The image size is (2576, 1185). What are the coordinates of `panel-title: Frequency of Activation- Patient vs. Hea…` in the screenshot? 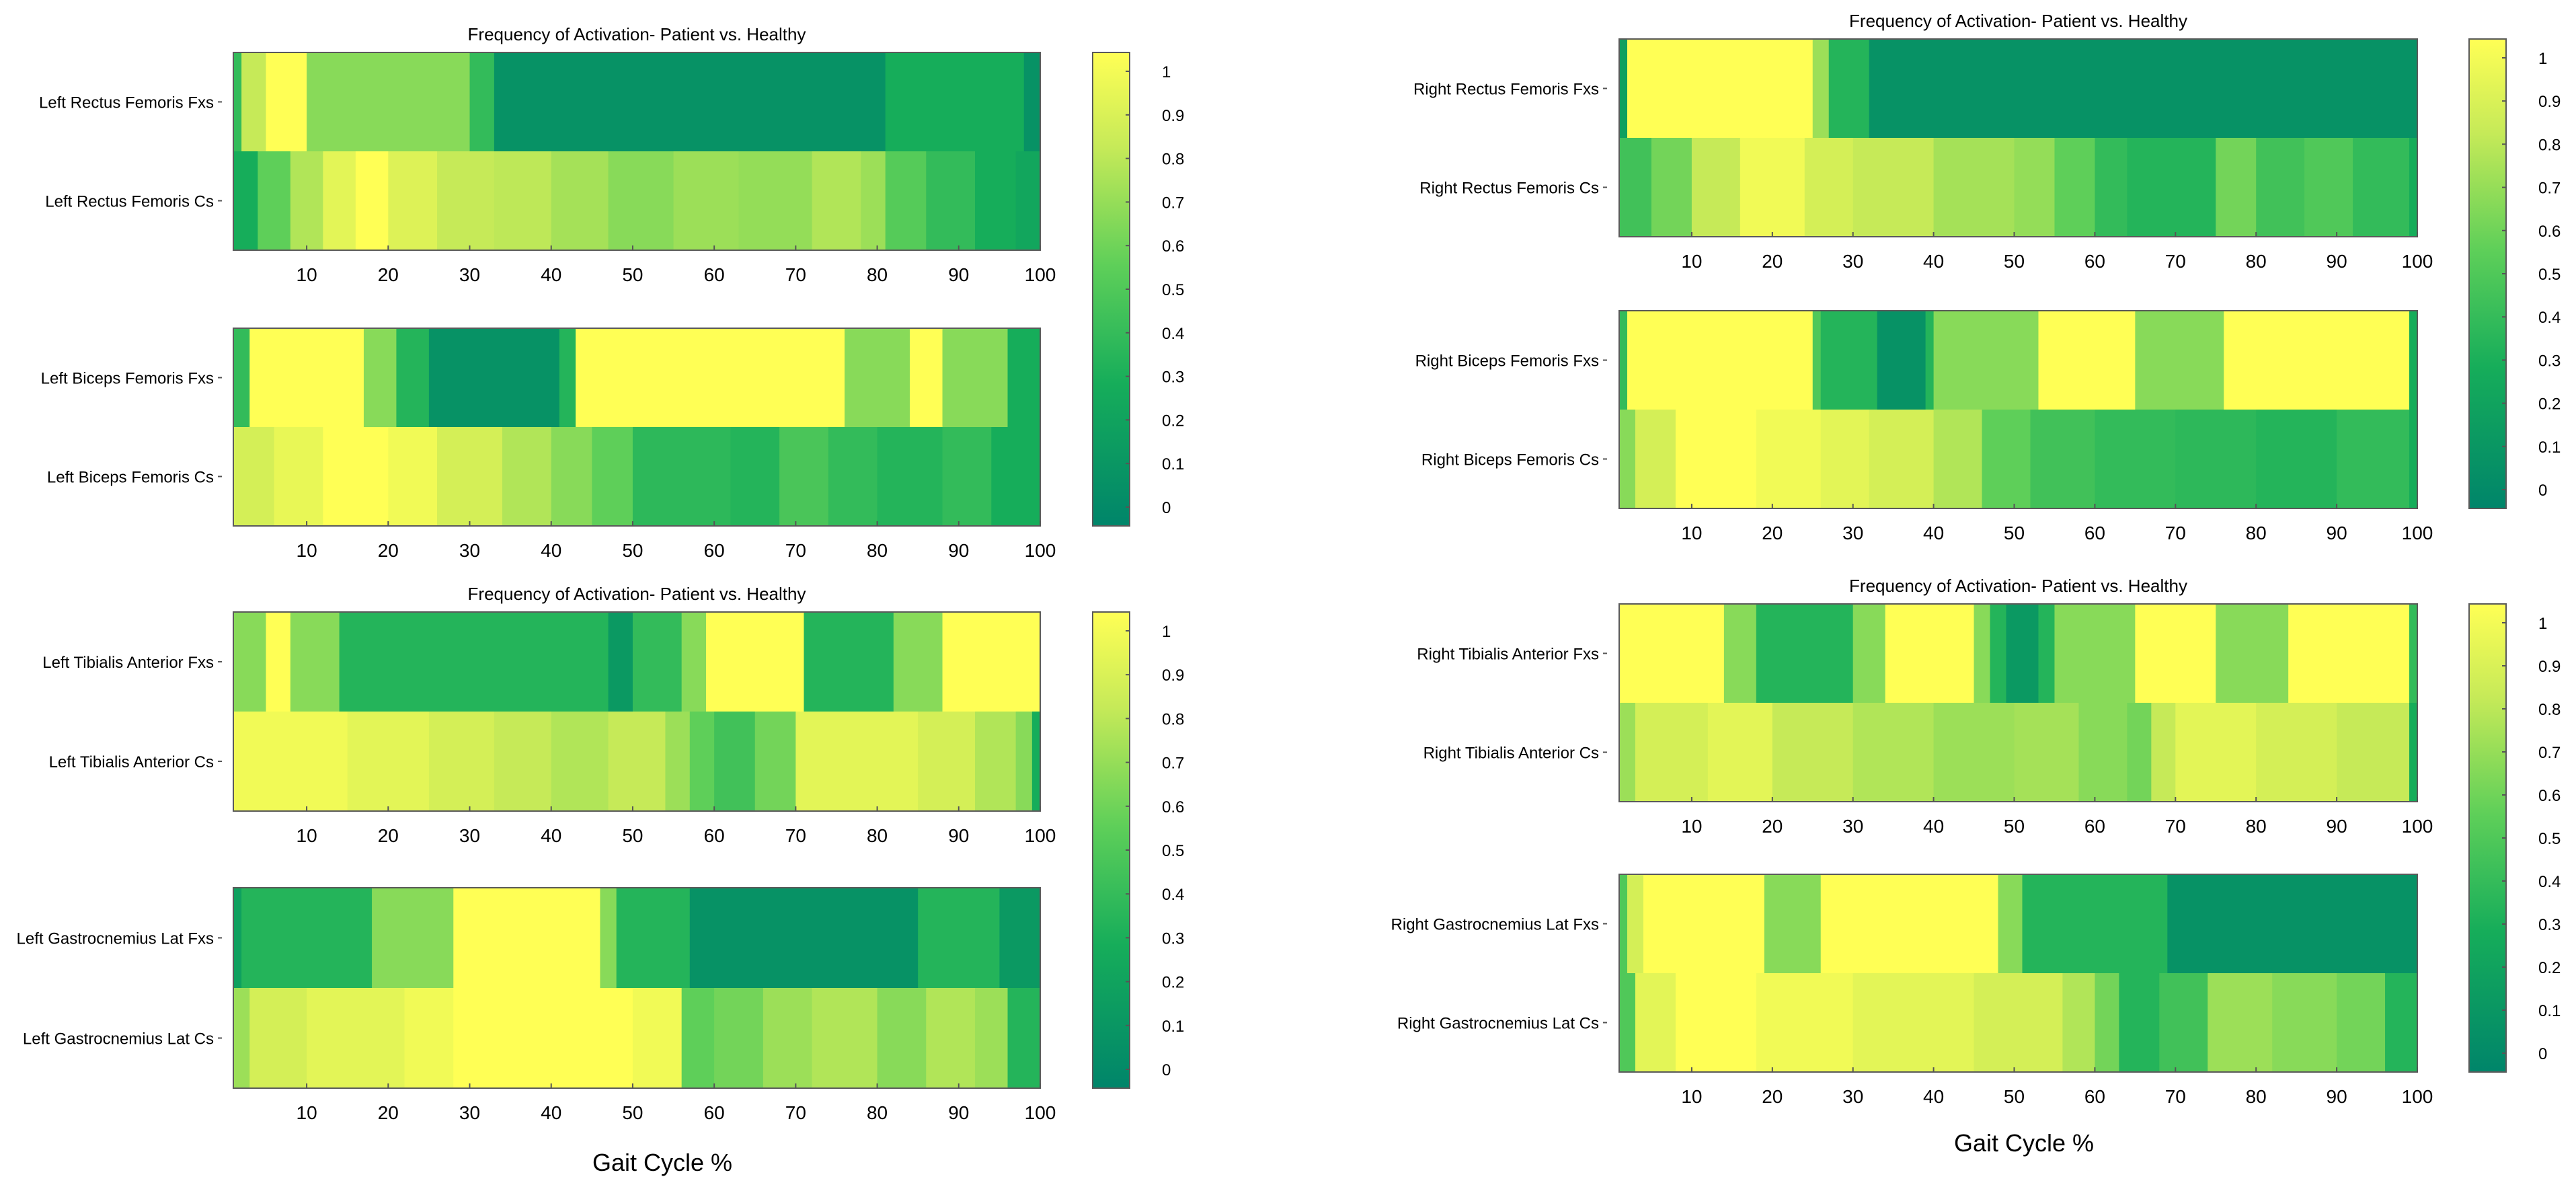 It's located at (637, 594).